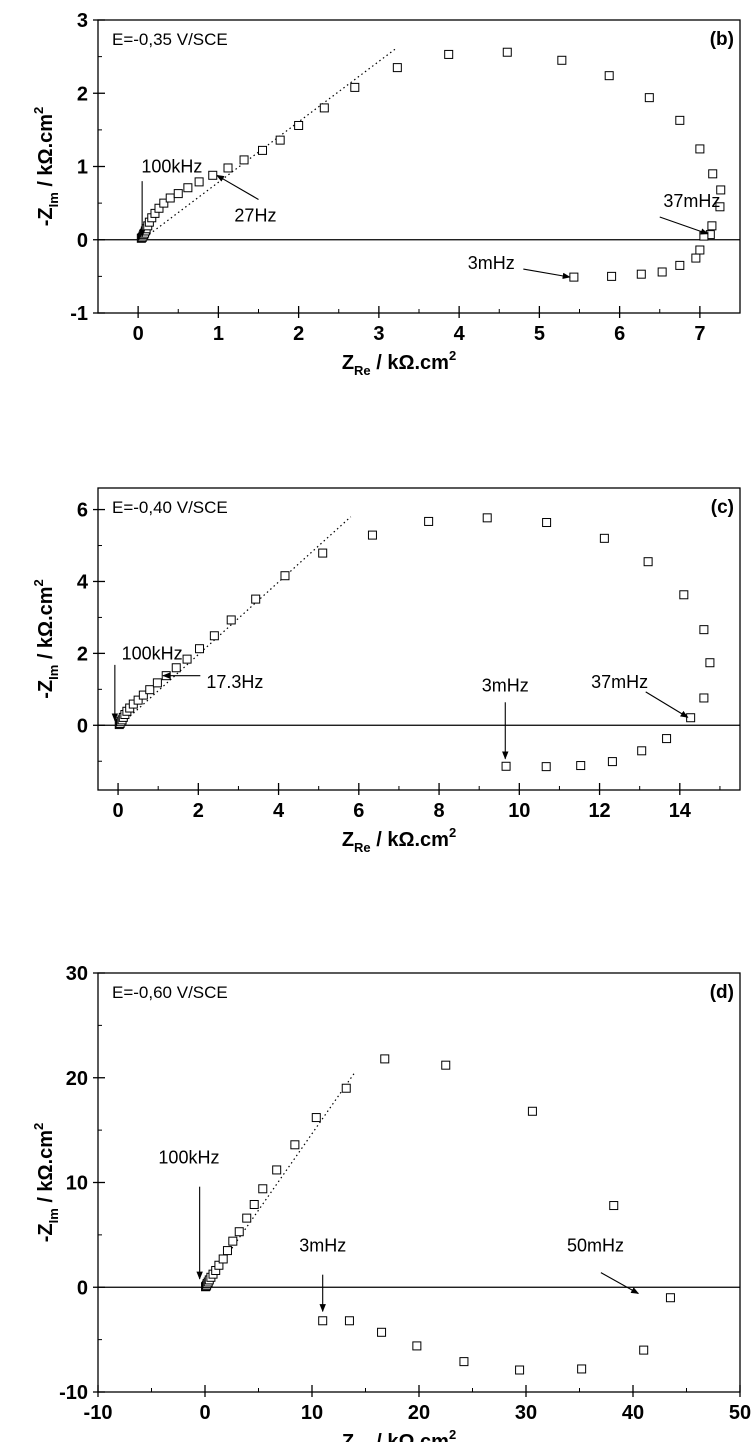  Describe the element at coordinates (526, 1413) in the screenshot. I see `x-tick-label: 30` at that location.